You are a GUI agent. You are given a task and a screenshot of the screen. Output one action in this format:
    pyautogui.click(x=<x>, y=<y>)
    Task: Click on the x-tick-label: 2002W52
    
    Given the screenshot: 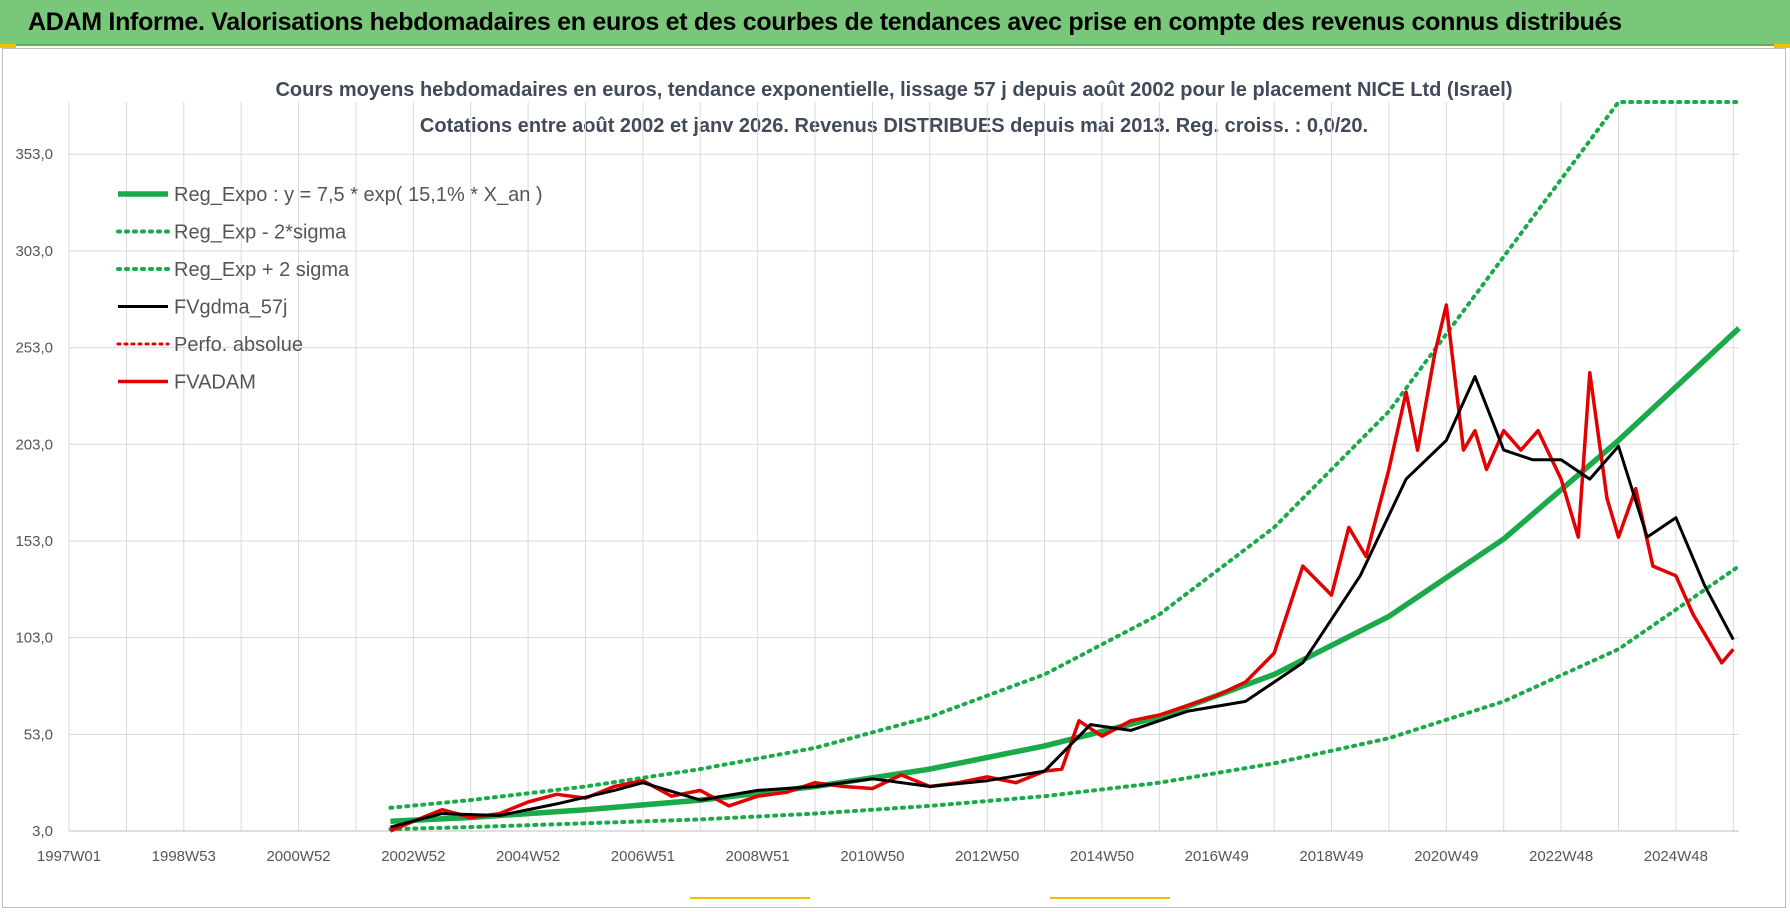 What is the action you would take?
    pyautogui.click(x=413, y=856)
    